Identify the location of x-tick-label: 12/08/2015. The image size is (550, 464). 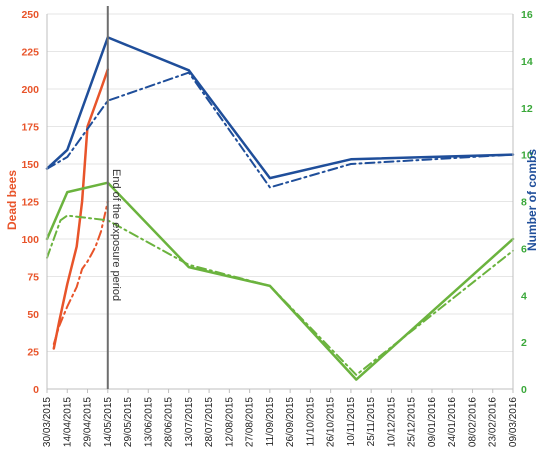
(229, 422).